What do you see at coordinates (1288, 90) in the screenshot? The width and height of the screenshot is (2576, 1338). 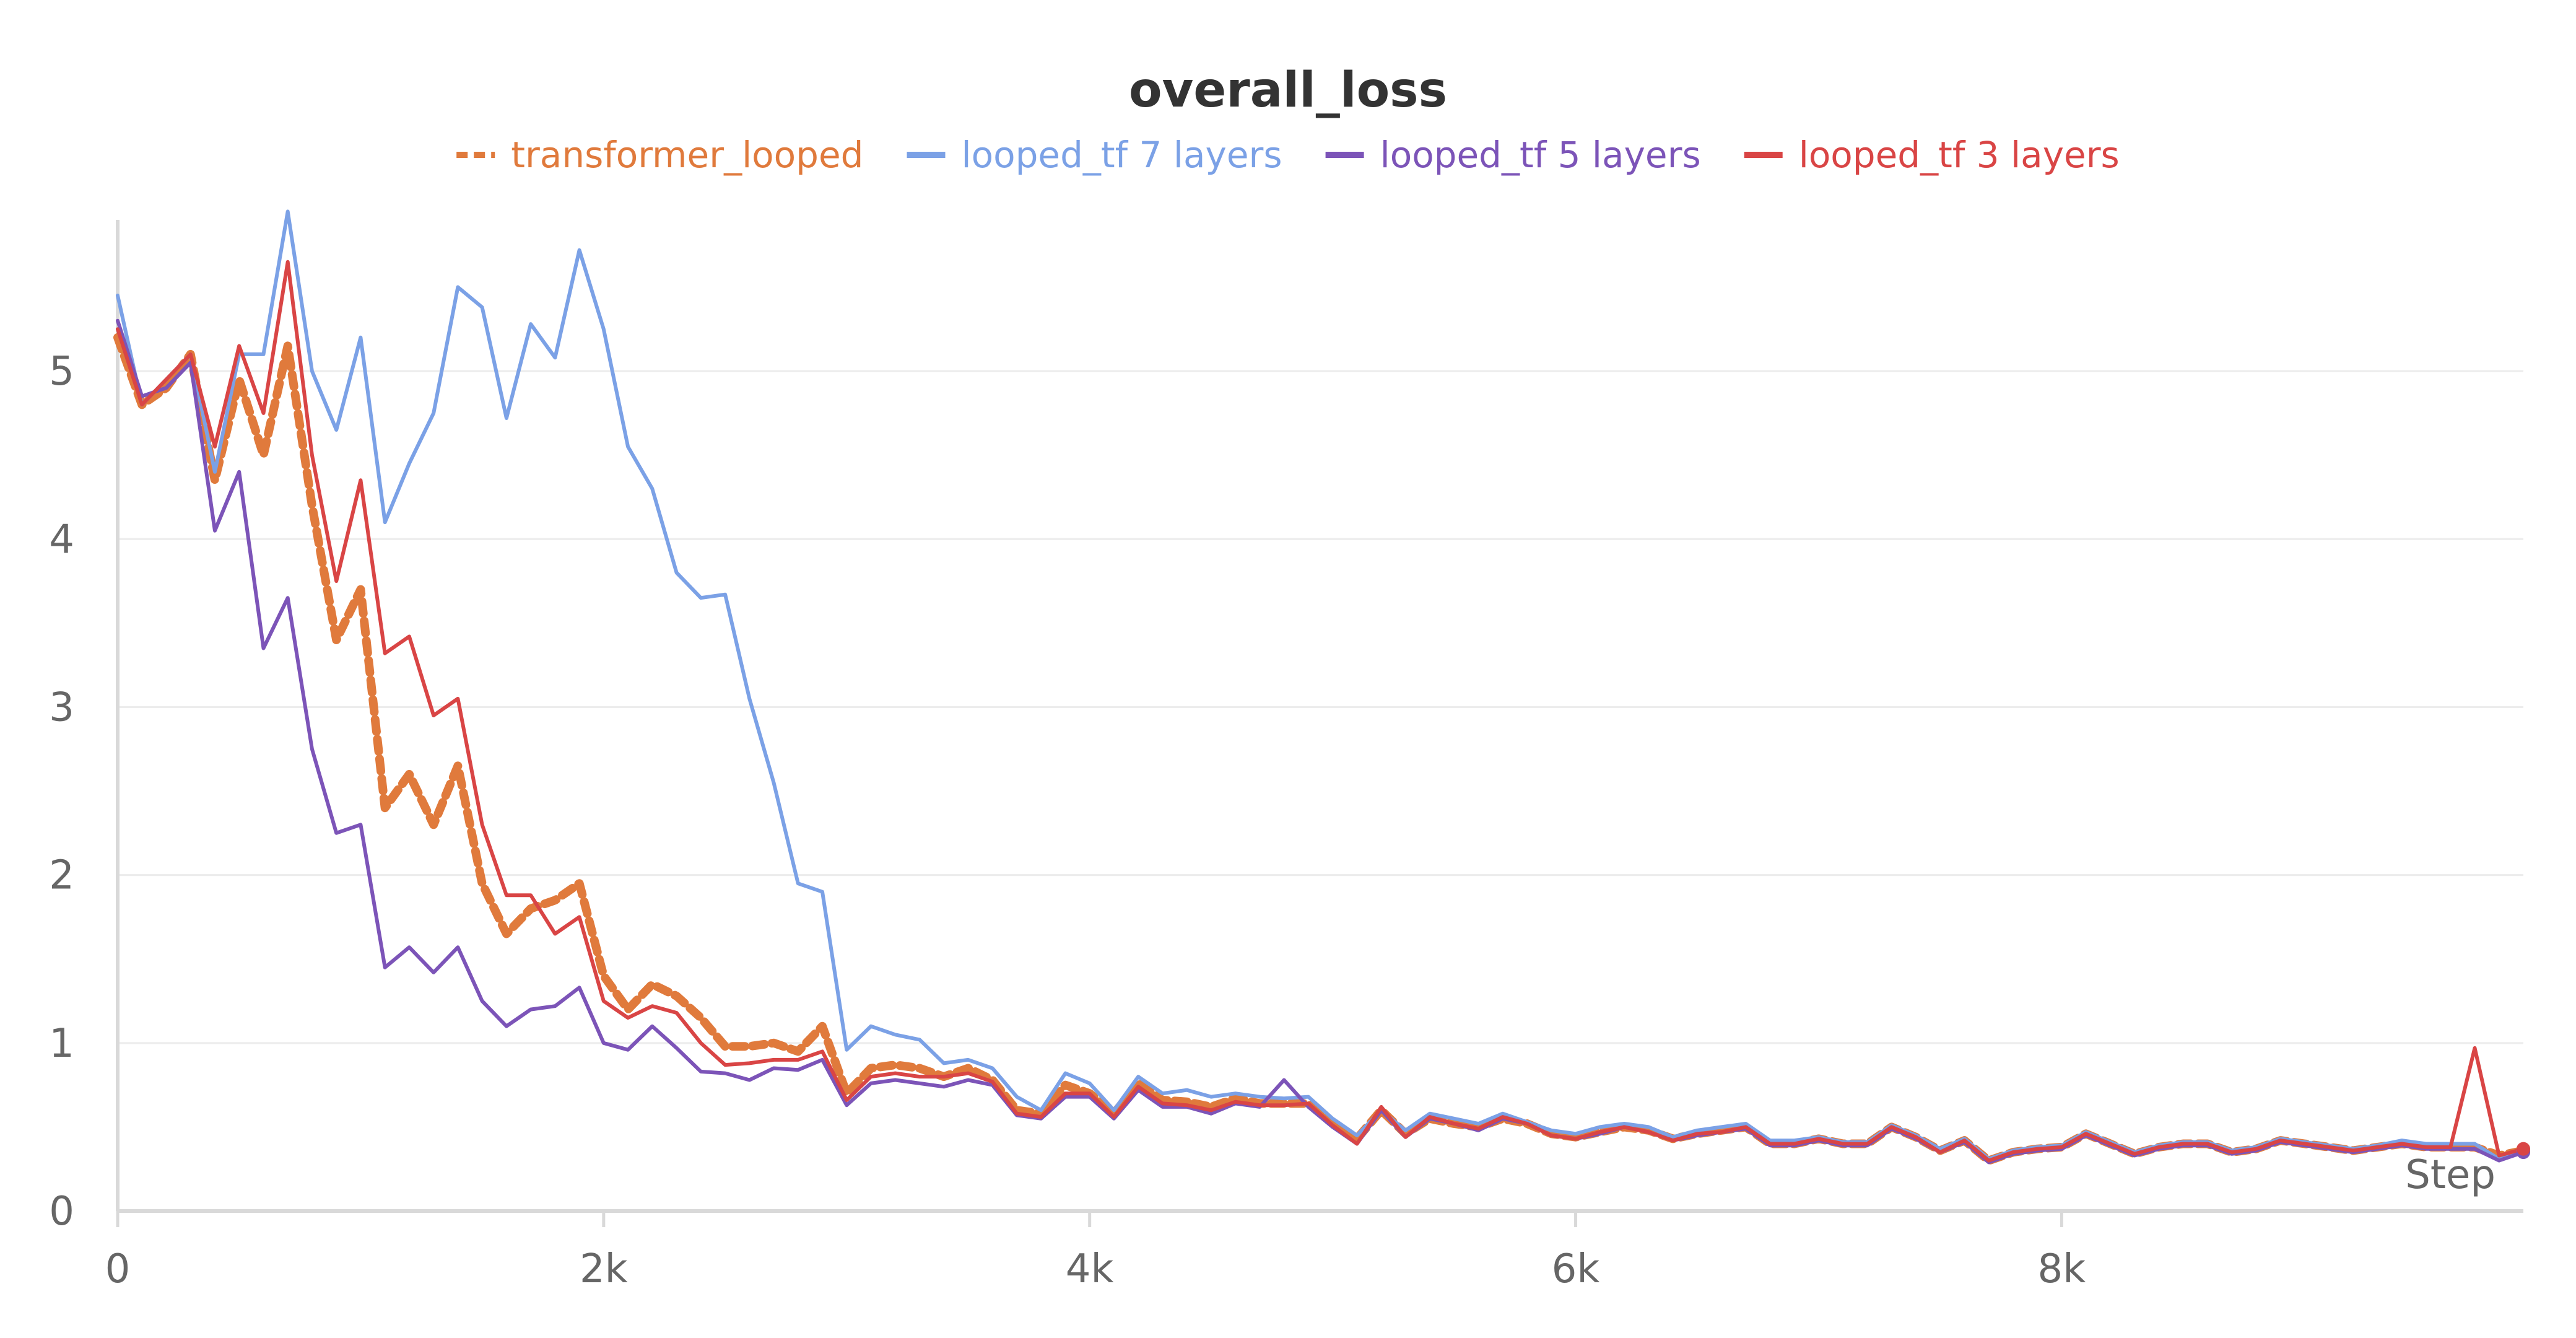 I see `chart-title: overall_loss` at bounding box center [1288, 90].